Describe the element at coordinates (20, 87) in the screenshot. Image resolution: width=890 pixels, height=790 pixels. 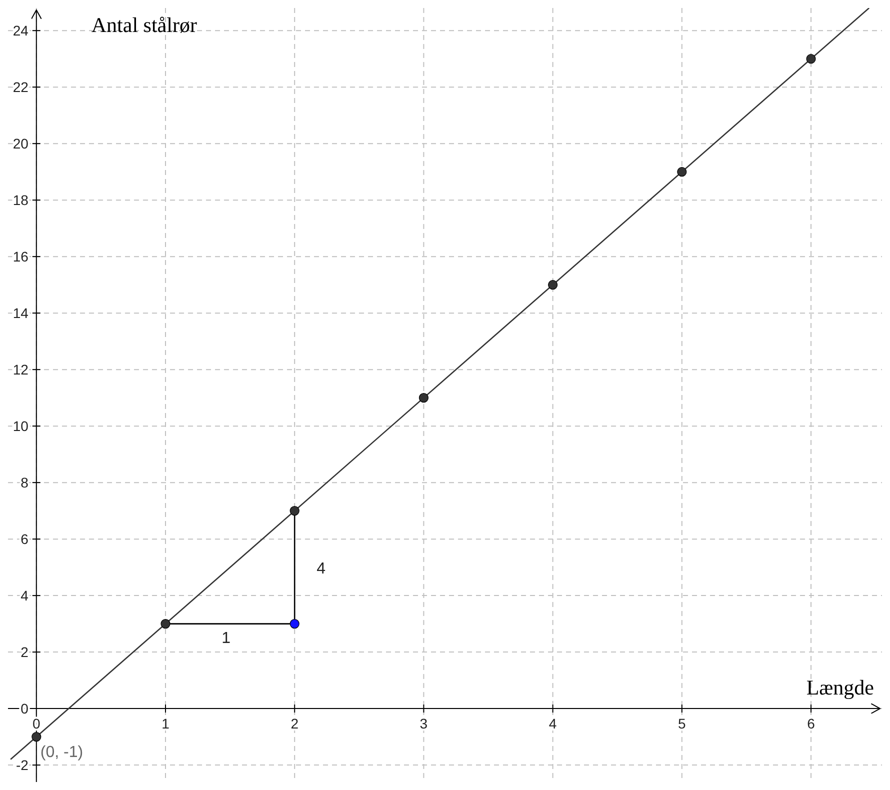
I see `y-tick-label: 22` at that location.